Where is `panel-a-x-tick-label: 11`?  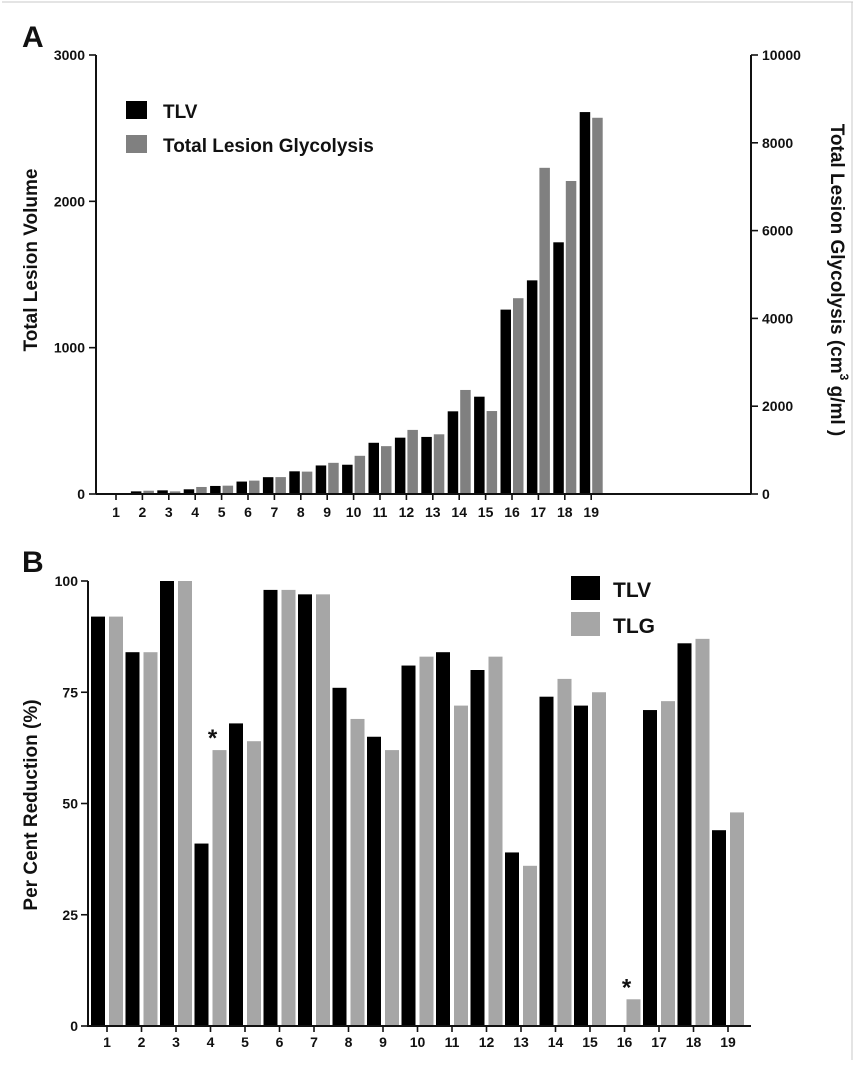
panel-a-x-tick-label: 11 is located at coordinates (380, 512).